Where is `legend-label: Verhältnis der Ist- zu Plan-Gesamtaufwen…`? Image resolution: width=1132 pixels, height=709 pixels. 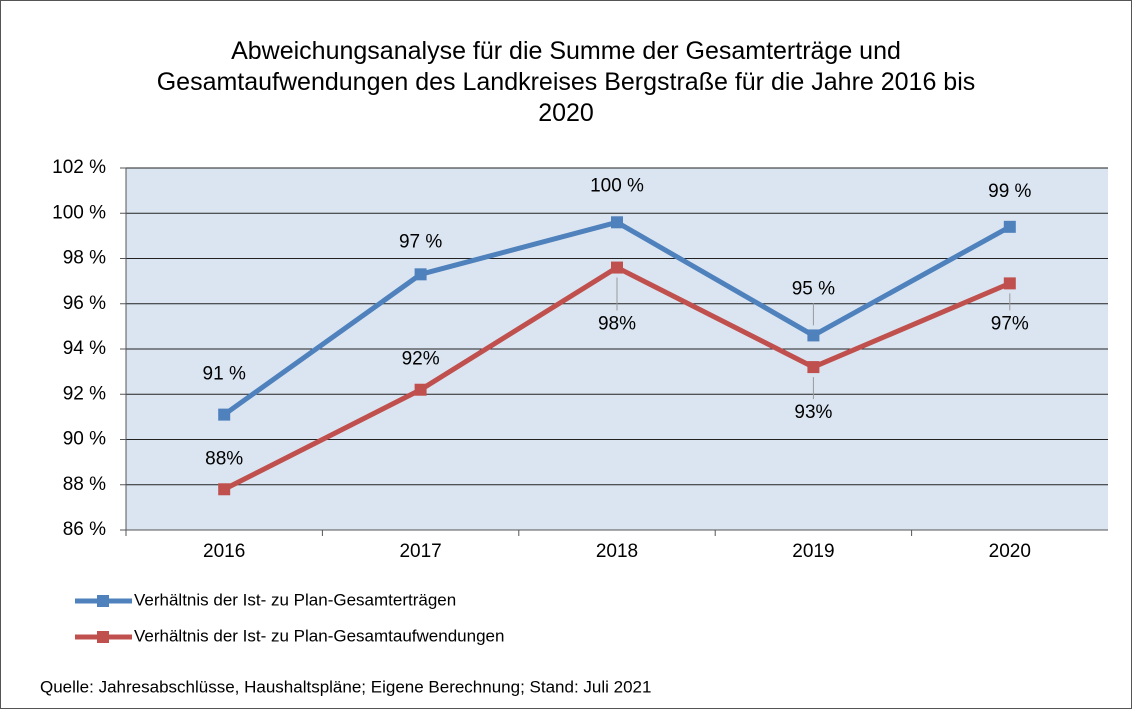 legend-label: Verhältnis der Ist- zu Plan-Gesamtaufwen… is located at coordinates (319, 635).